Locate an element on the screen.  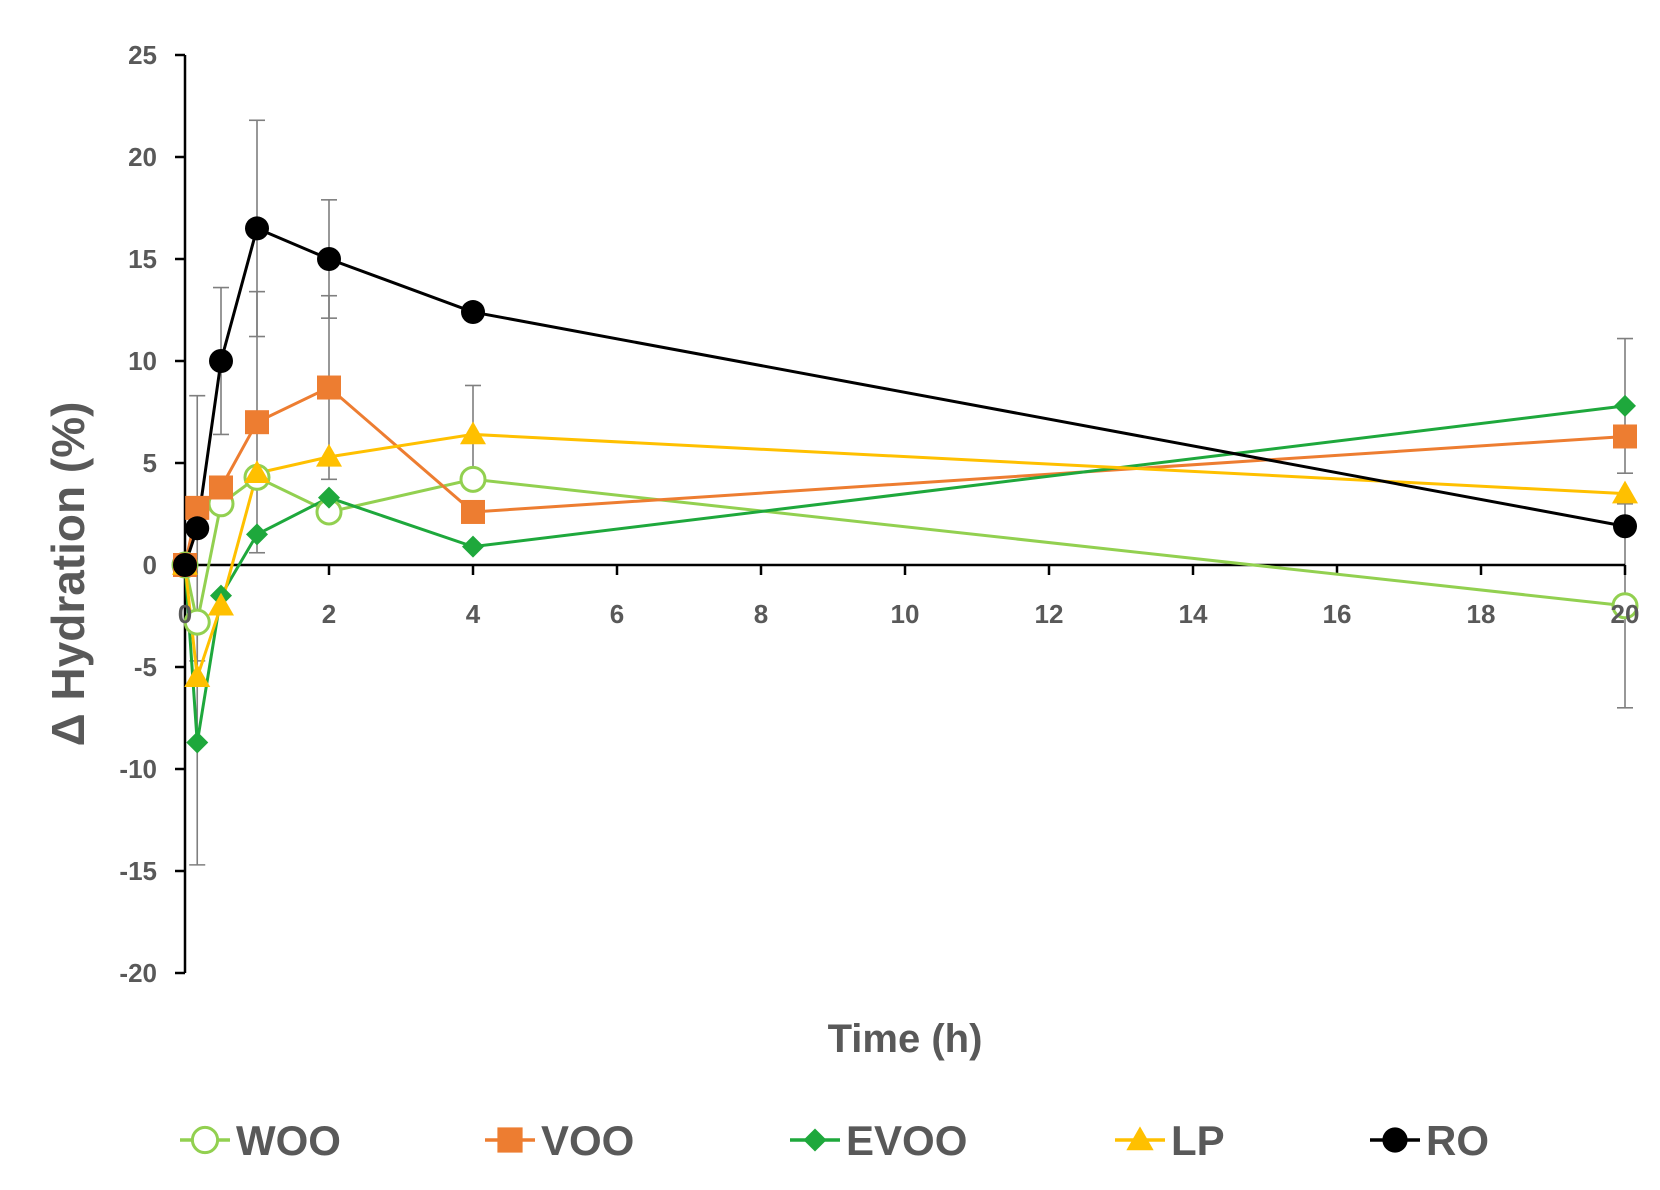
y-tick-label: 15 is located at coordinates (142, 259).